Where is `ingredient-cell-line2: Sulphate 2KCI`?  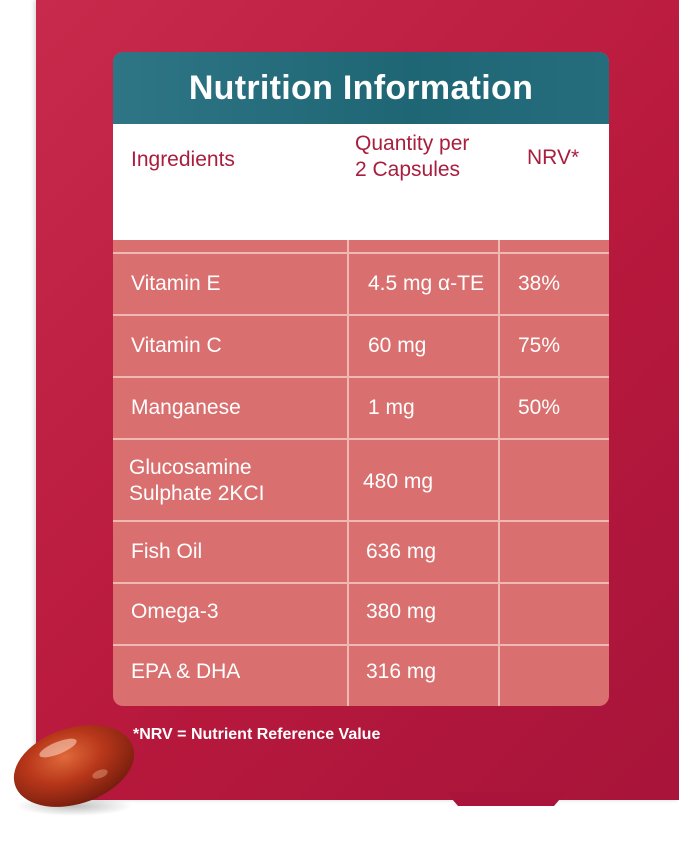
ingredient-cell-line2: Sulphate 2KCI is located at coordinates (197, 493).